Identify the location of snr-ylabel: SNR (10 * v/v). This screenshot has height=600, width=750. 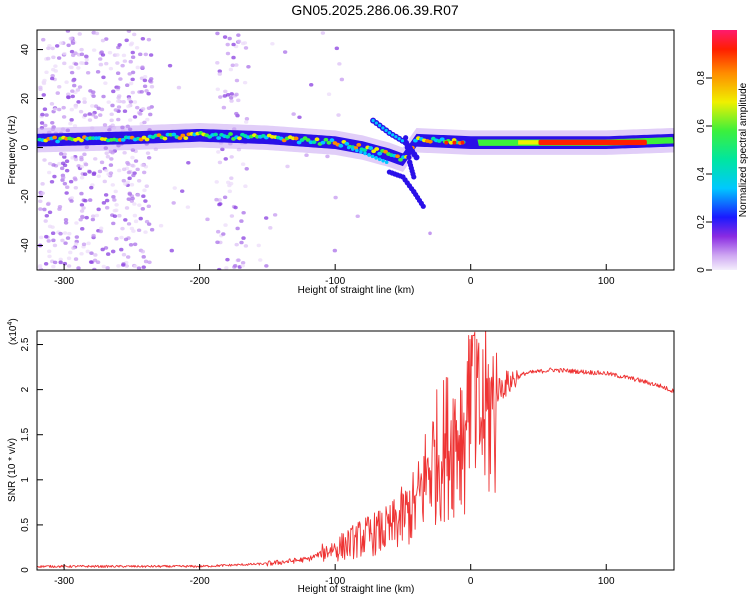
(12, 470).